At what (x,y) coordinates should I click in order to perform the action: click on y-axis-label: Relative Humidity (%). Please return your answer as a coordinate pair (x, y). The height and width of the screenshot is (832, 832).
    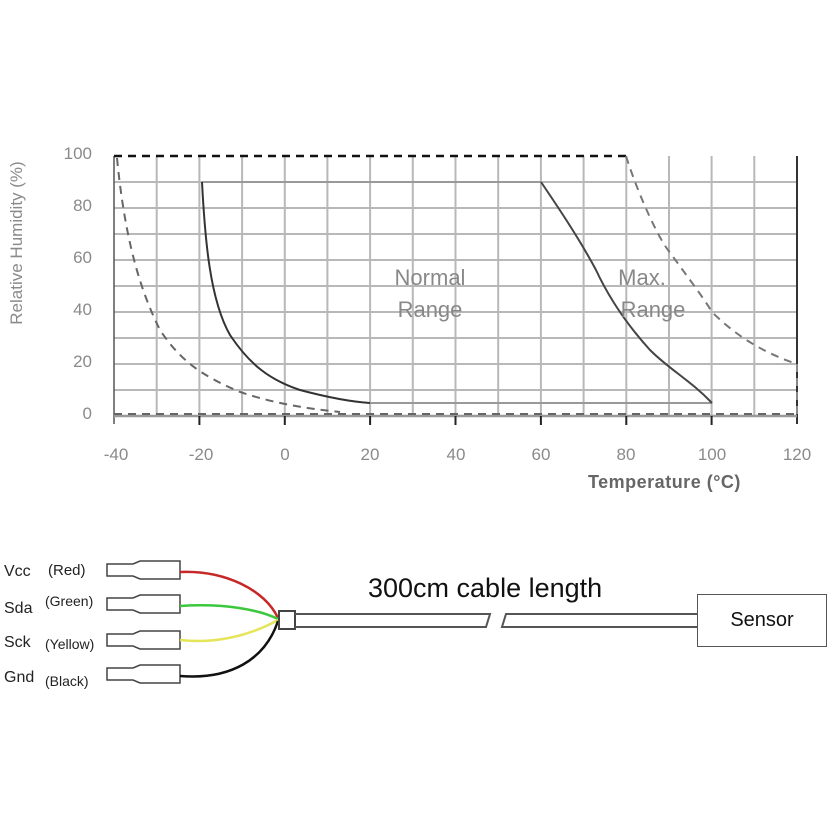
    Looking at the image, I should click on (16, 243).